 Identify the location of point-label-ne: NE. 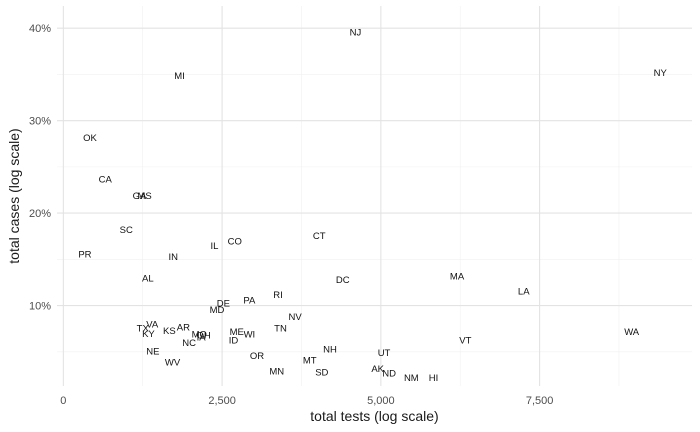
(152, 351).